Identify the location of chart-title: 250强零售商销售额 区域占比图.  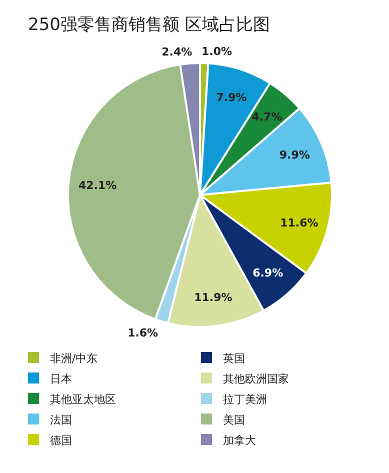
(149, 25).